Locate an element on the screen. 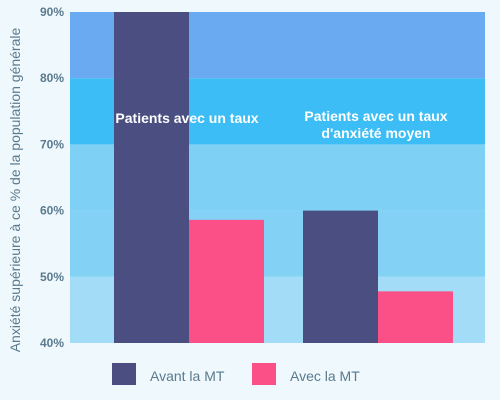  category-label-1-line-1: d'anxiété moyen is located at coordinates (375, 133).